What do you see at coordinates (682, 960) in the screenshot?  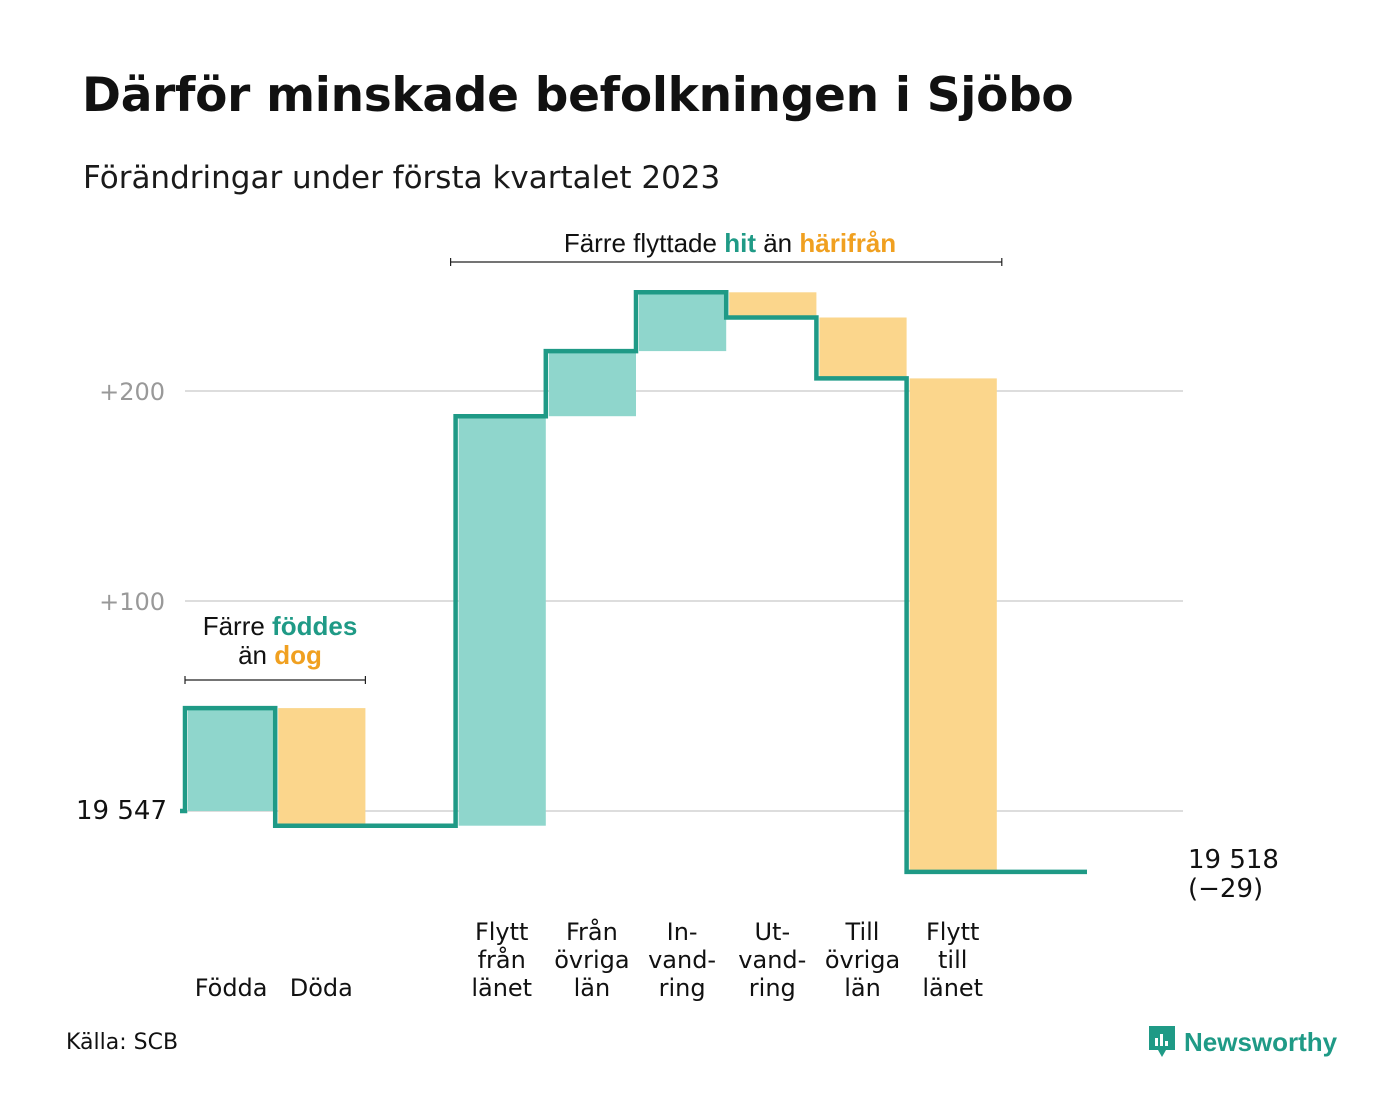 I see `category-label: In-vand-ring` at bounding box center [682, 960].